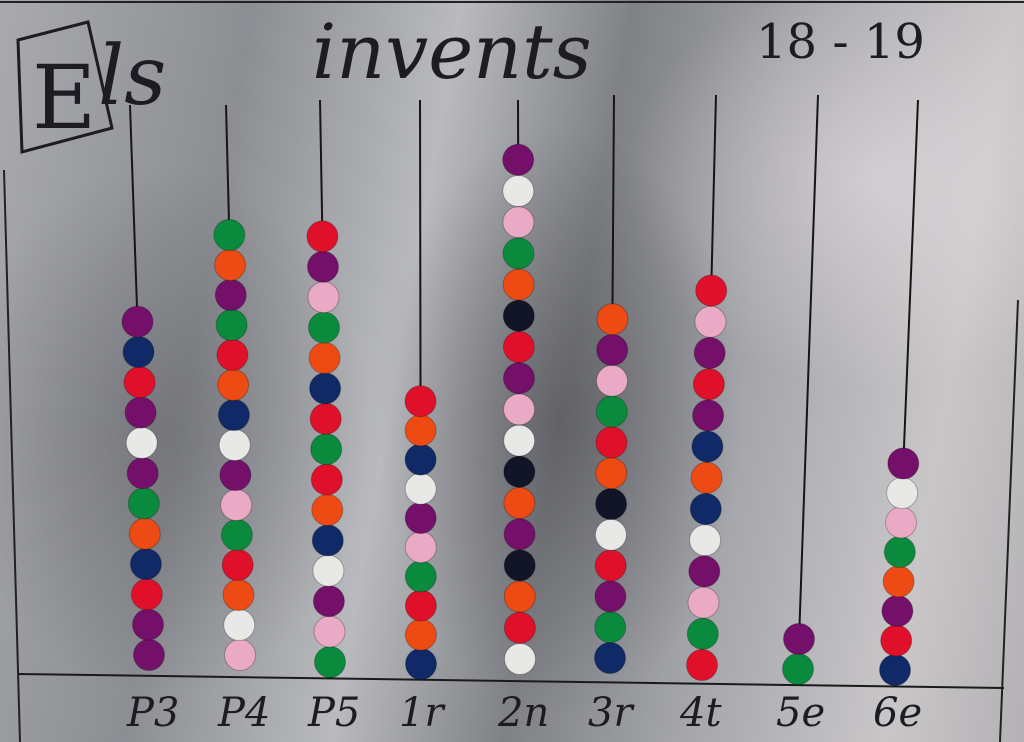 The height and width of the screenshot is (742, 1024). Describe the element at coordinates (65, 87) in the screenshot. I see `title-letter-box` at that location.